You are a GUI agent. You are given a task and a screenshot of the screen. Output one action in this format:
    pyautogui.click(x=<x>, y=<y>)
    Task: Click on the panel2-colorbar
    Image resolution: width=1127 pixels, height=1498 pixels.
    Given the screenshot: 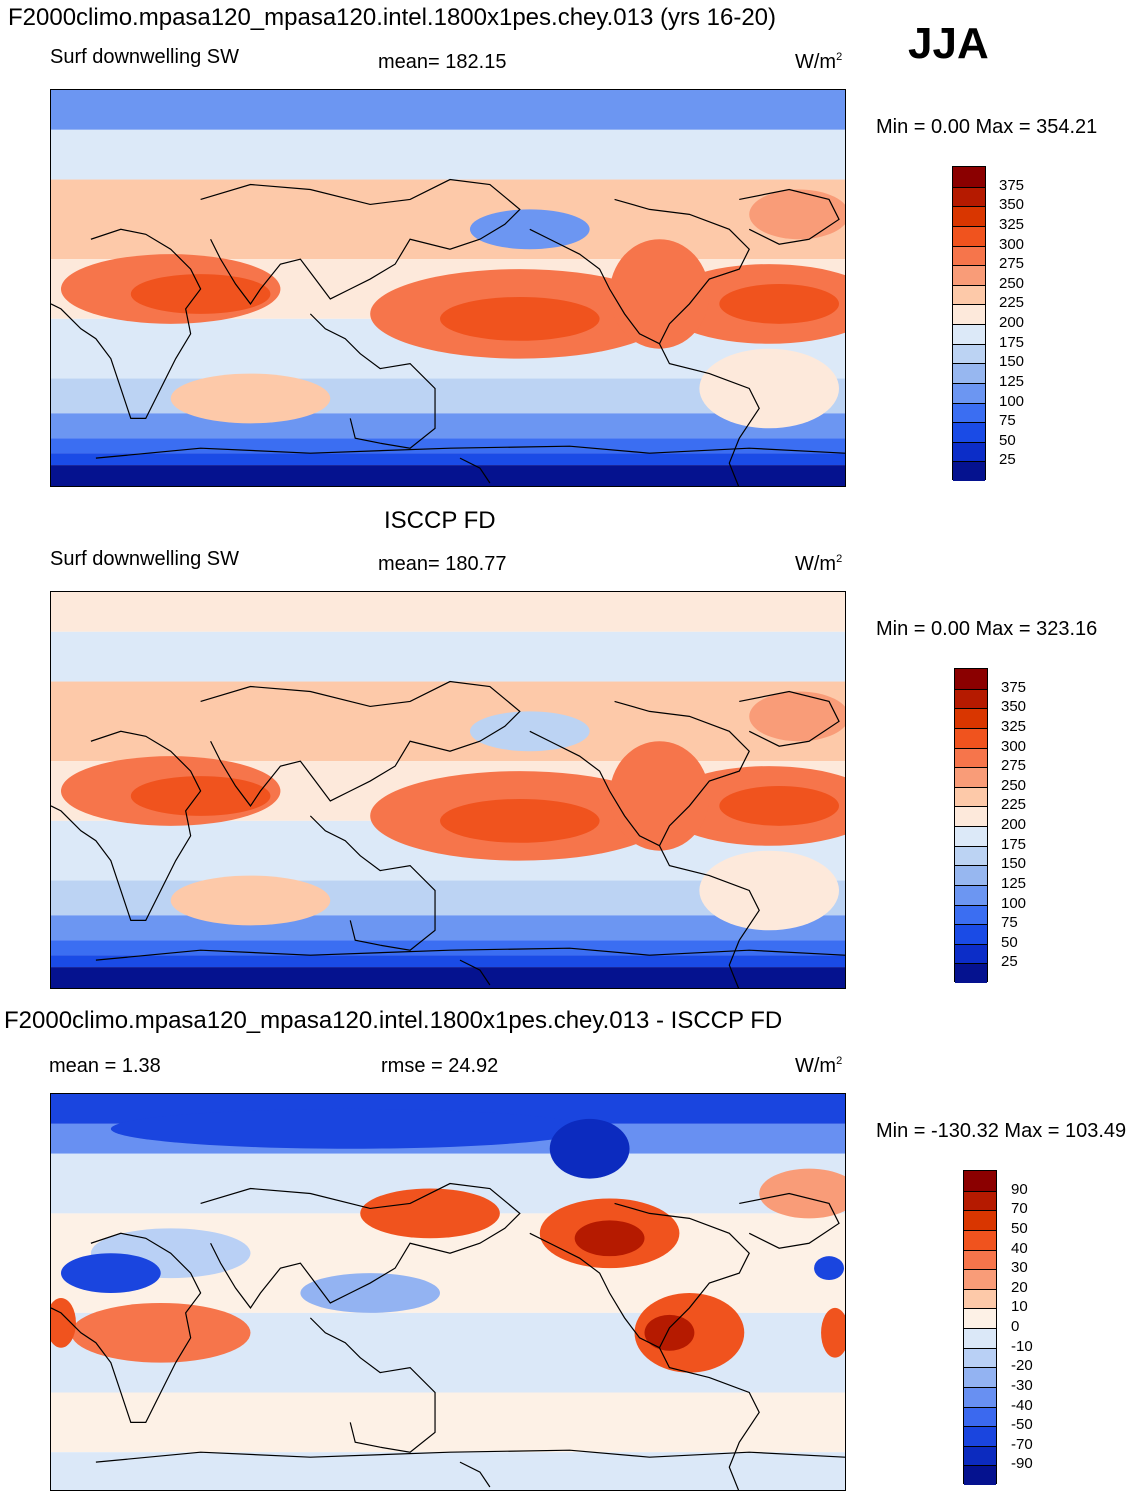 What is the action you would take?
    pyautogui.click(x=971, y=825)
    